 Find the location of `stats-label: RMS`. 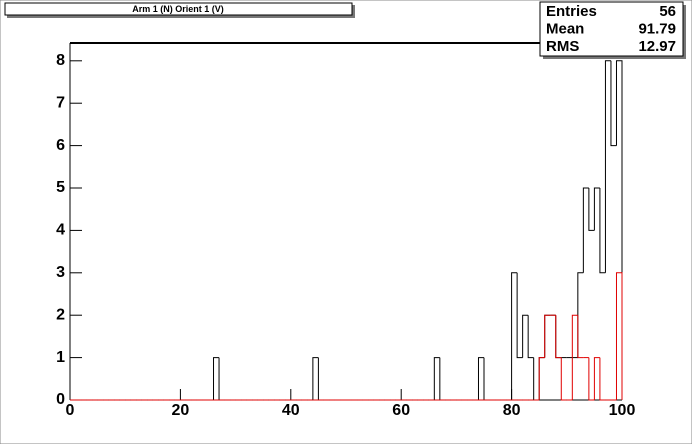

stats-label: RMS is located at coordinates (562, 46).